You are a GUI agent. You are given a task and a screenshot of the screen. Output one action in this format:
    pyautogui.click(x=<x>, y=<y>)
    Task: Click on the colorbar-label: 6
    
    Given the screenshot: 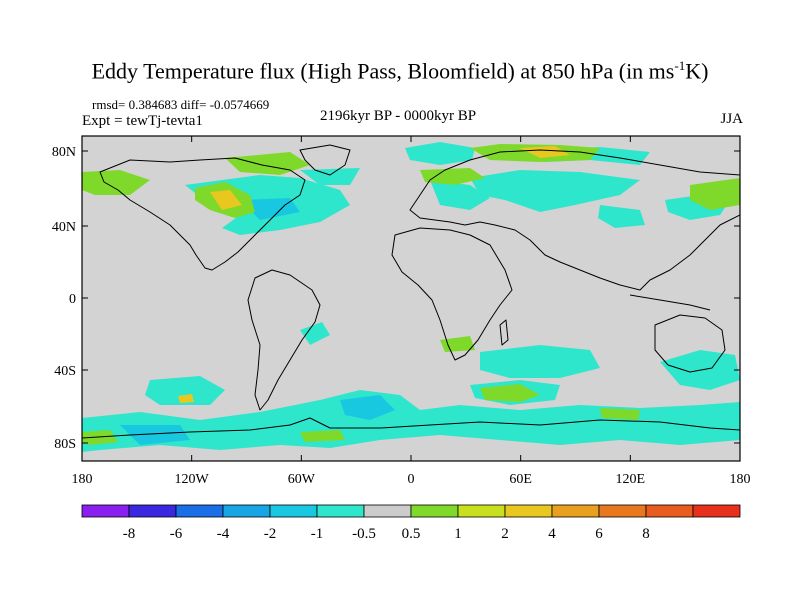 What is the action you would take?
    pyautogui.click(x=599, y=534)
    